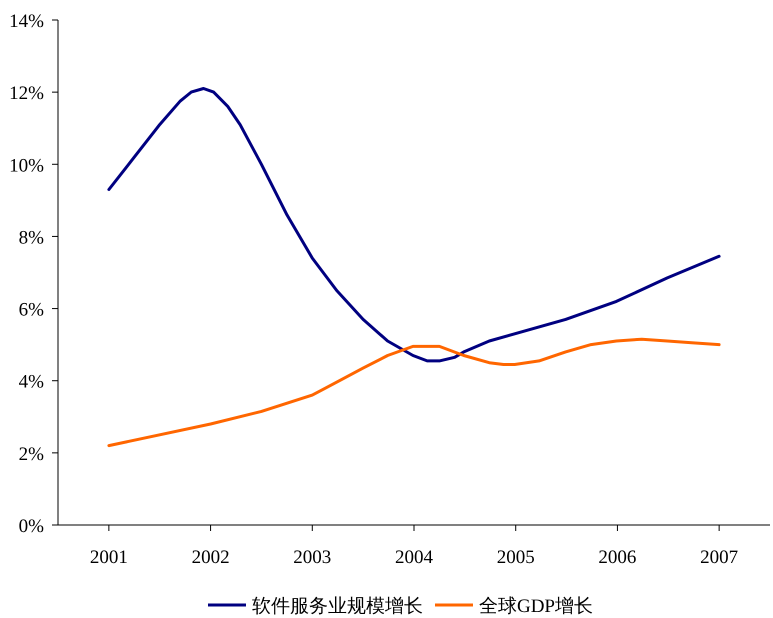 The width and height of the screenshot is (773, 618). I want to click on y-tick-label: 14%, so click(26, 21).